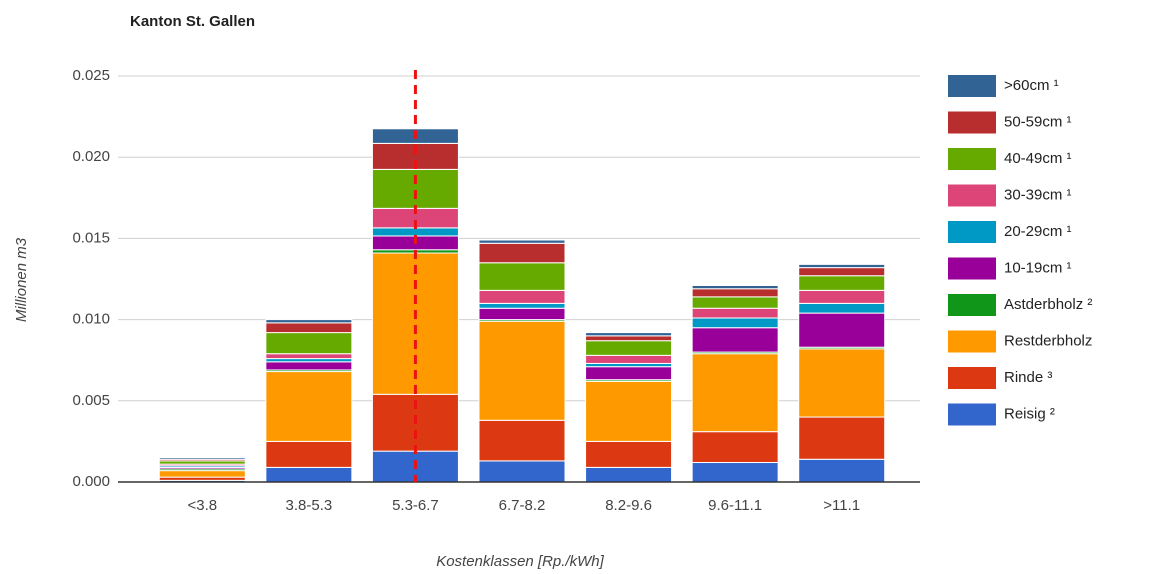 The image size is (1149, 574). What do you see at coordinates (1038, 267) in the screenshot?
I see `legend-label: 10-19cm ¹` at bounding box center [1038, 267].